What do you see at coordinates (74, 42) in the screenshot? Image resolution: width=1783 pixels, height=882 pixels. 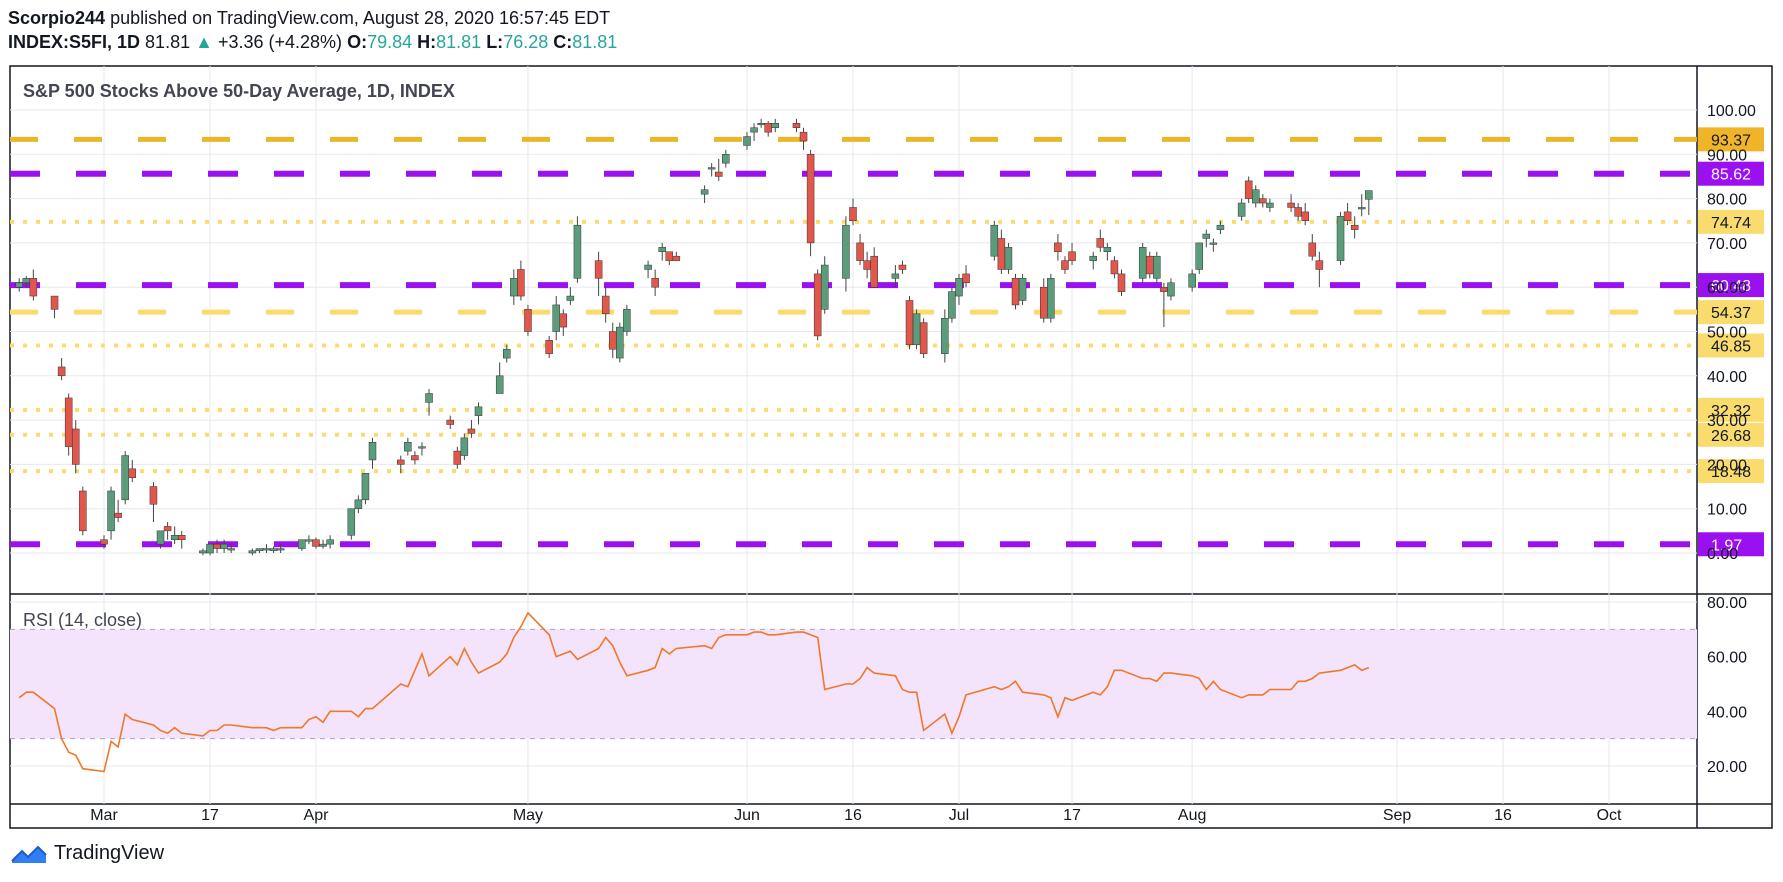 I see `symbol-label: INDEX:S5FI, 1D` at bounding box center [74, 42].